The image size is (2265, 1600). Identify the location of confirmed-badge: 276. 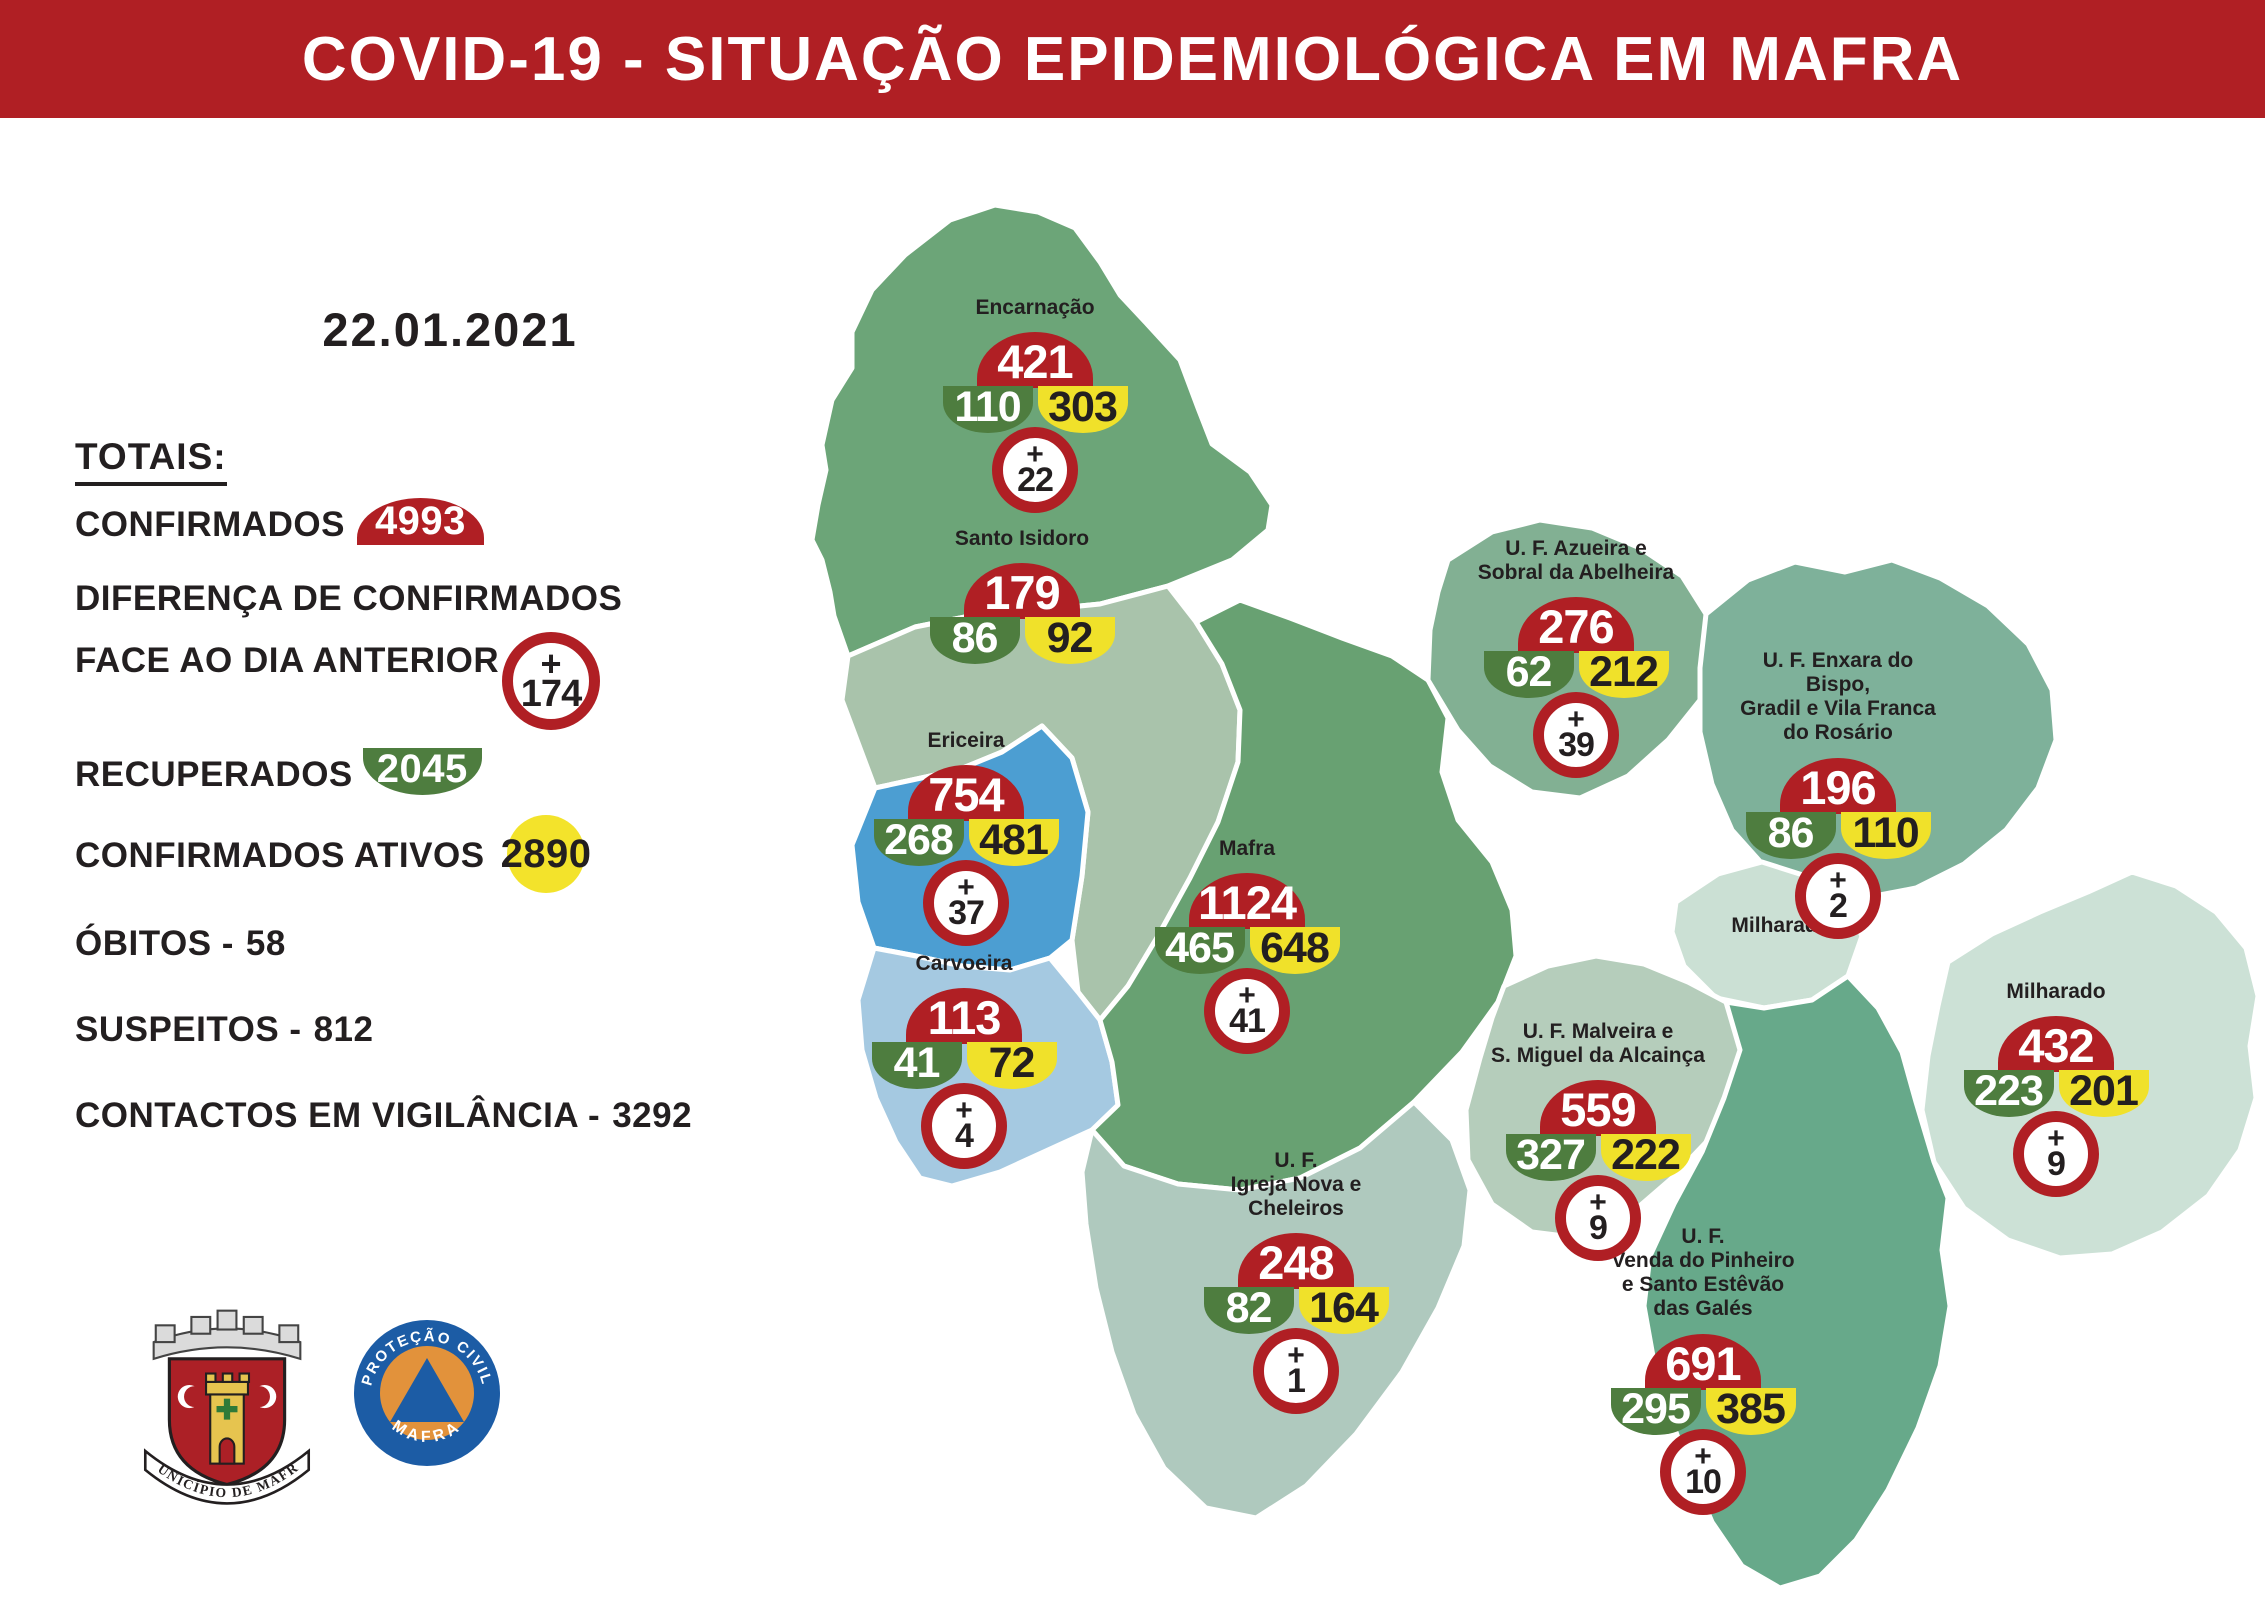
(1576, 625).